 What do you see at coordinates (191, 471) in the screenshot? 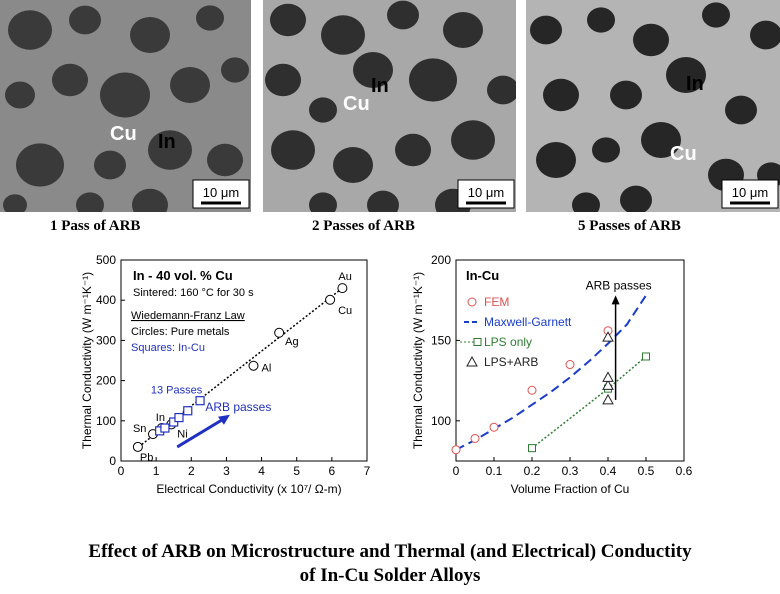
I see `x-tick-label: 2` at bounding box center [191, 471].